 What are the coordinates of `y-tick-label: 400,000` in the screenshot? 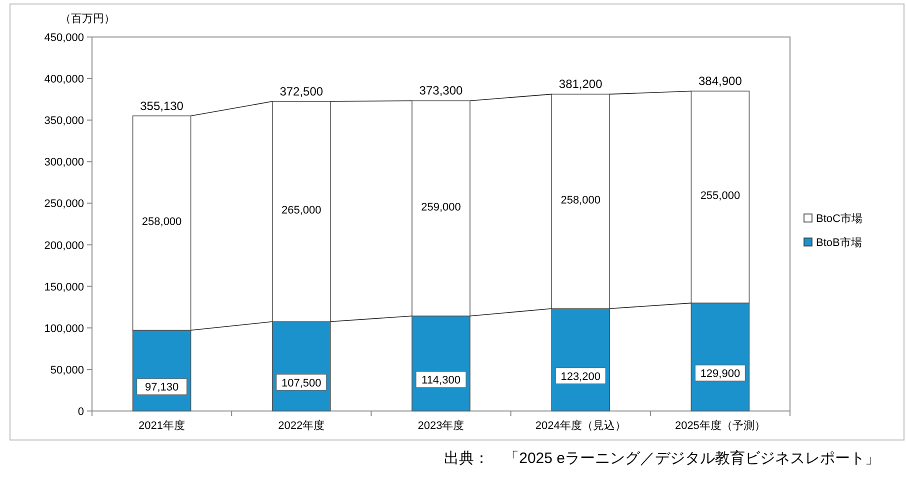 It's located at (64, 80).